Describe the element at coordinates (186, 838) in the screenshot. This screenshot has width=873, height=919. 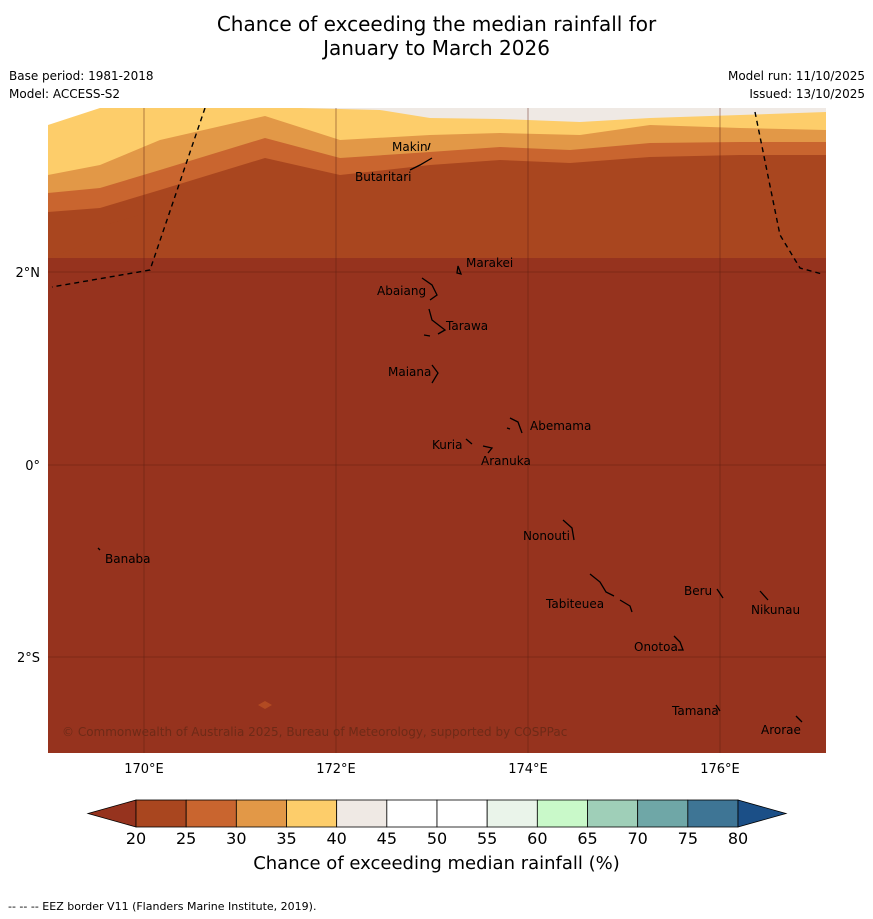
I see `colorbar-tick-label: 25` at that location.